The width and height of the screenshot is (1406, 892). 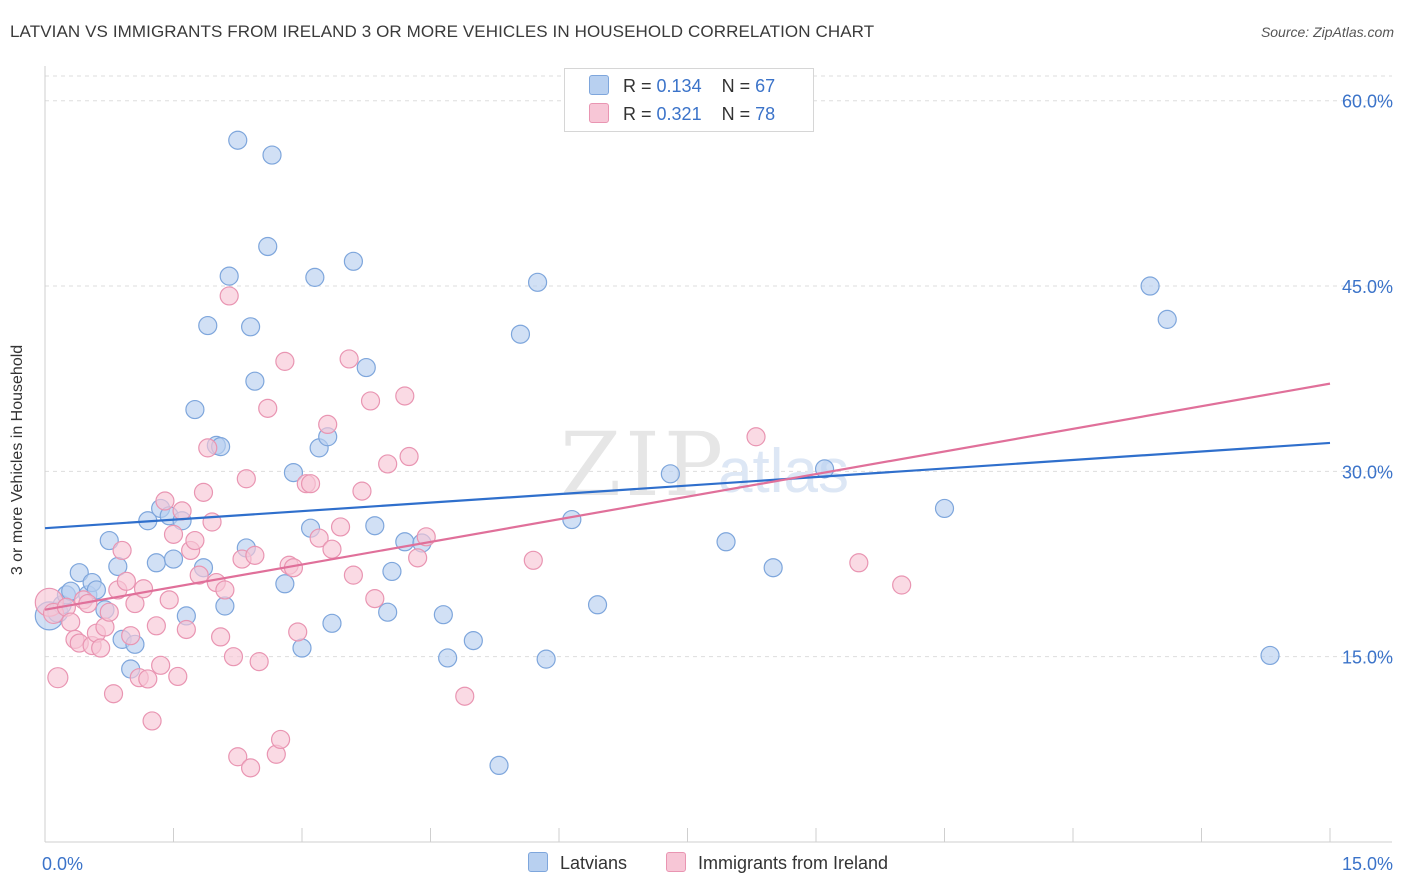 What do you see at coordinates (637, 114) in the screenshot?
I see `legend-r-label: R =` at bounding box center [637, 114].